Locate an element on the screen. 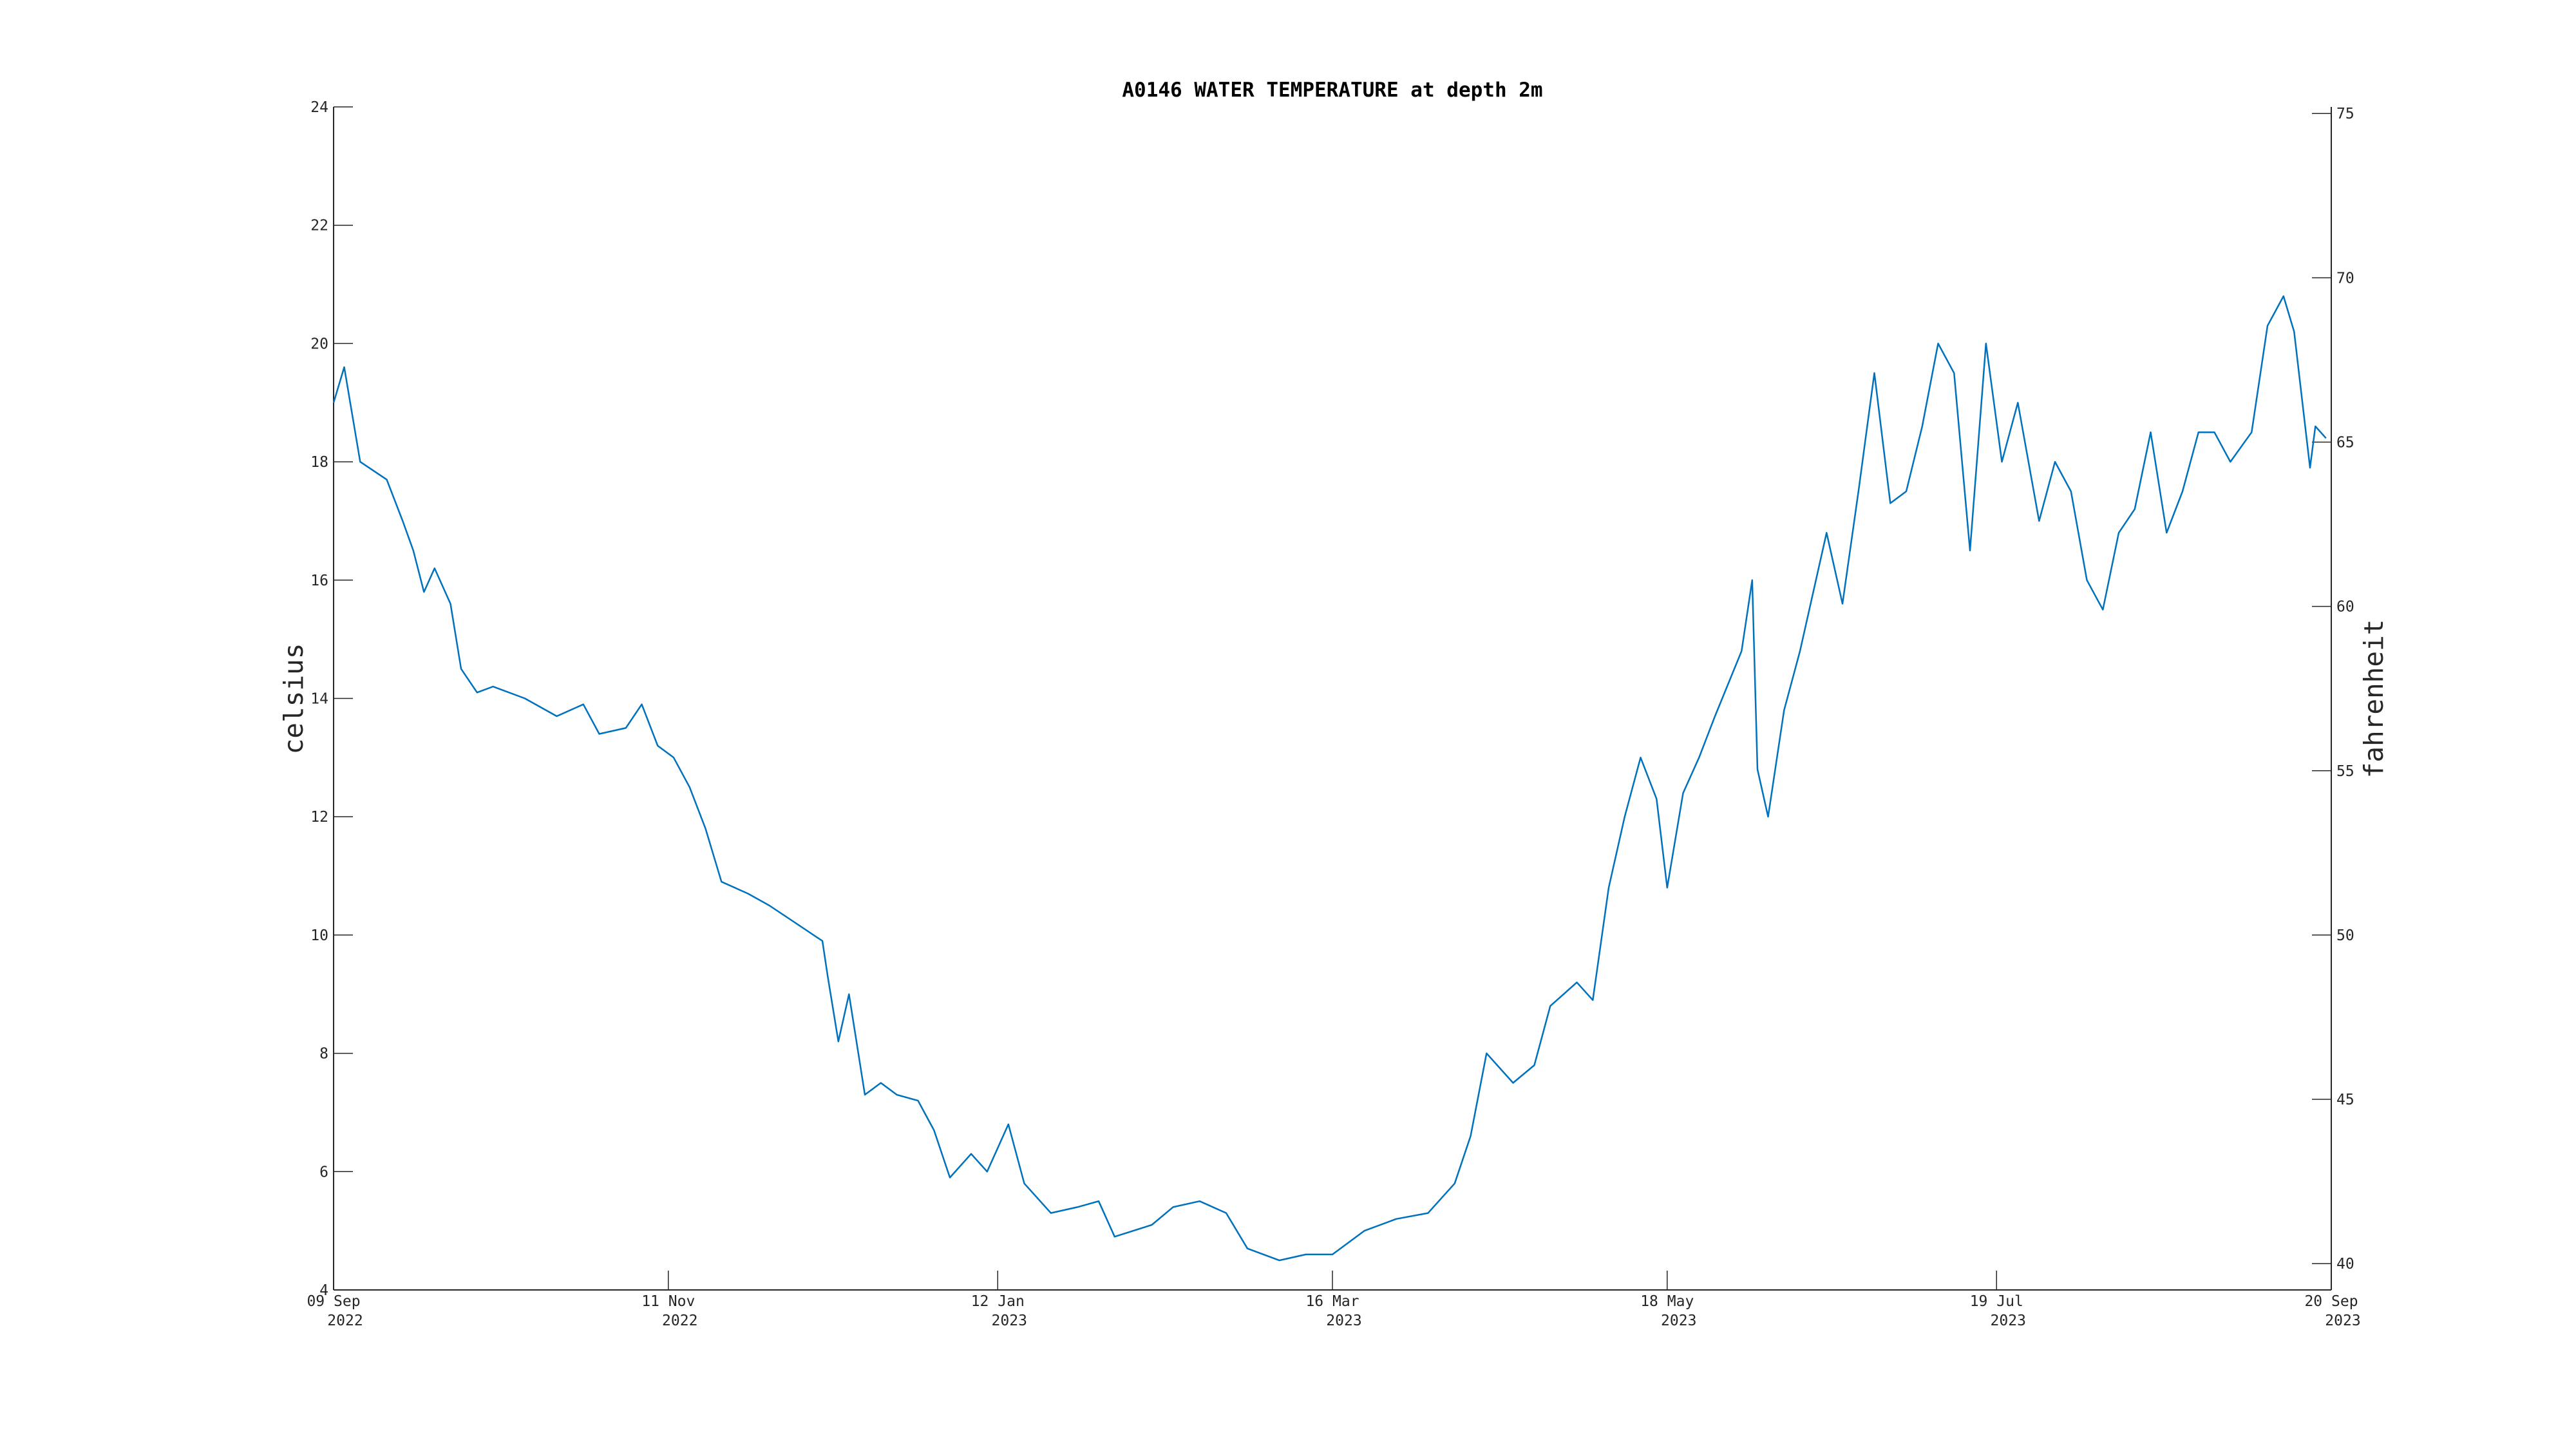 The height and width of the screenshot is (1449, 2576). y2-tick-label: 55 is located at coordinates (2345, 772).